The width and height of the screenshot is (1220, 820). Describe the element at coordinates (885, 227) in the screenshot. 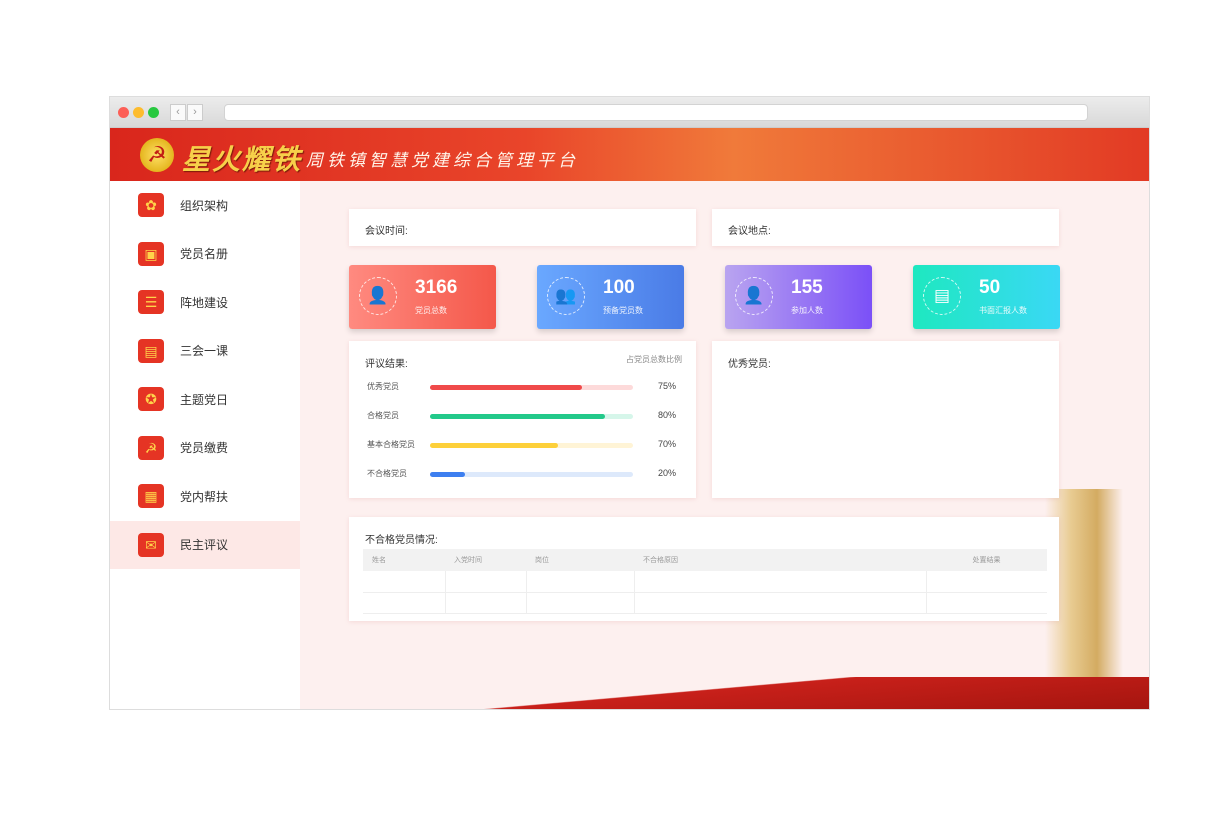

I see `meeting-place-field: 会议地点:` at that location.